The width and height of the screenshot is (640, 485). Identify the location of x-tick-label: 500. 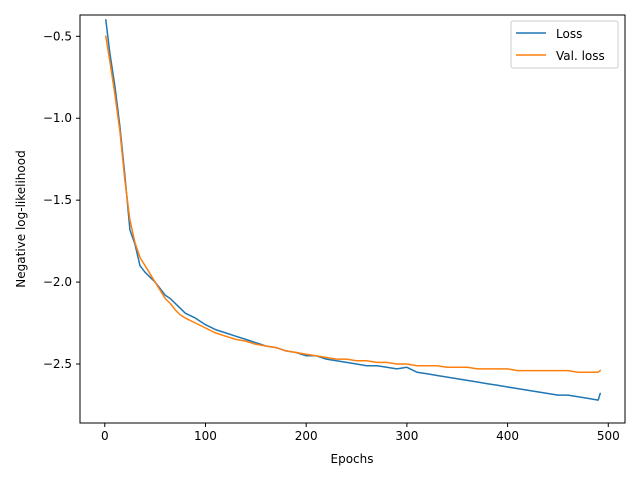
(608, 436).